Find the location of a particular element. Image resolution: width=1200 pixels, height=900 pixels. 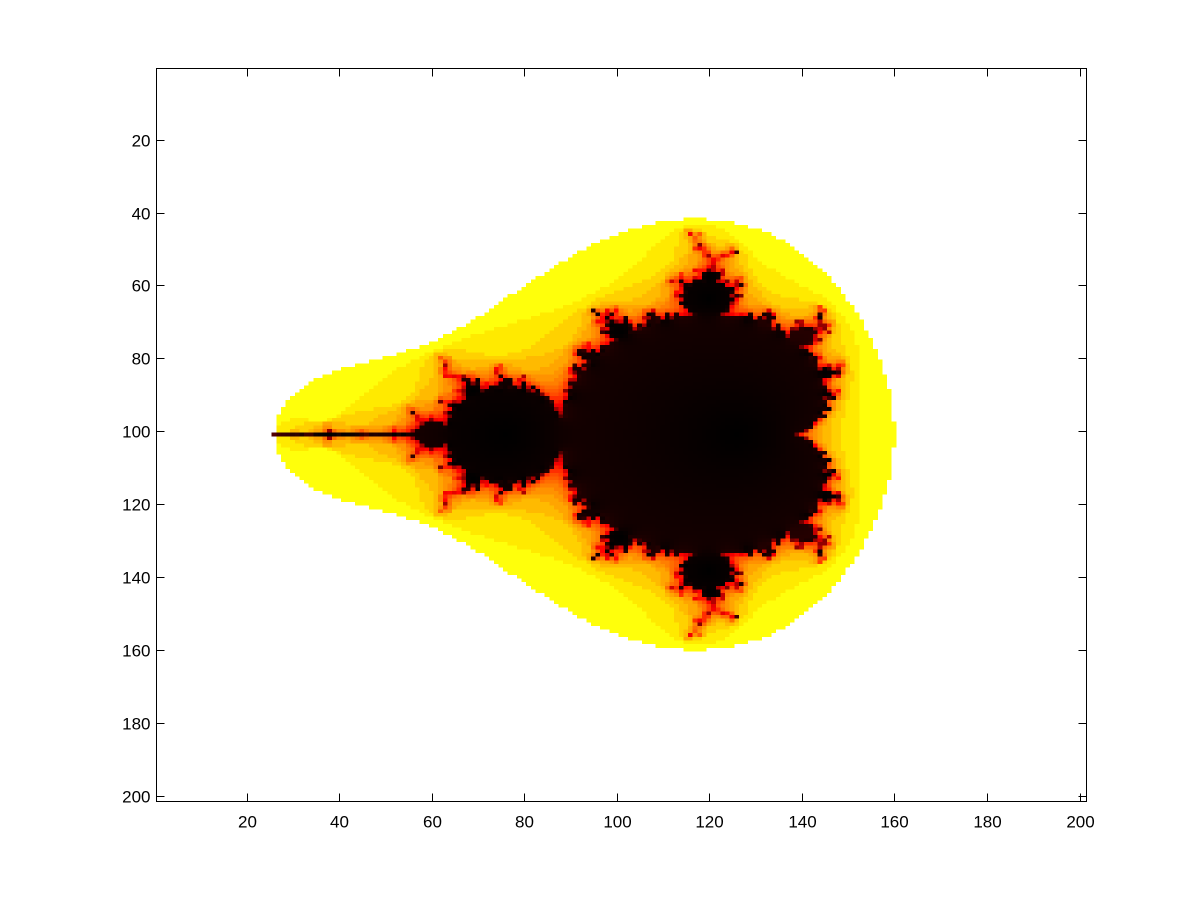

x-tick-label: 160 is located at coordinates (894, 822).